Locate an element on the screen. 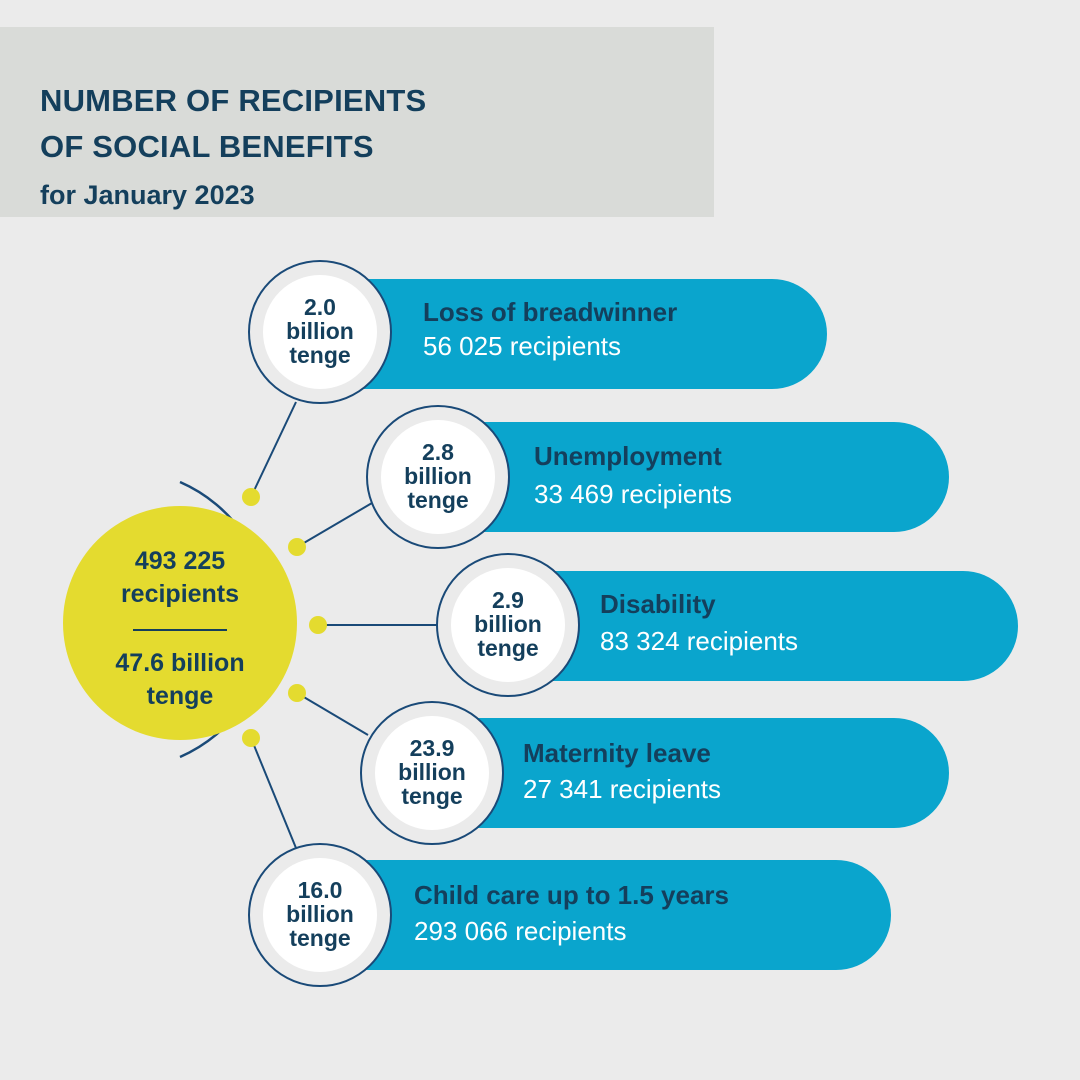  benefit-amount-ring-3: 2.9 billion tenge is located at coordinates (508, 625).